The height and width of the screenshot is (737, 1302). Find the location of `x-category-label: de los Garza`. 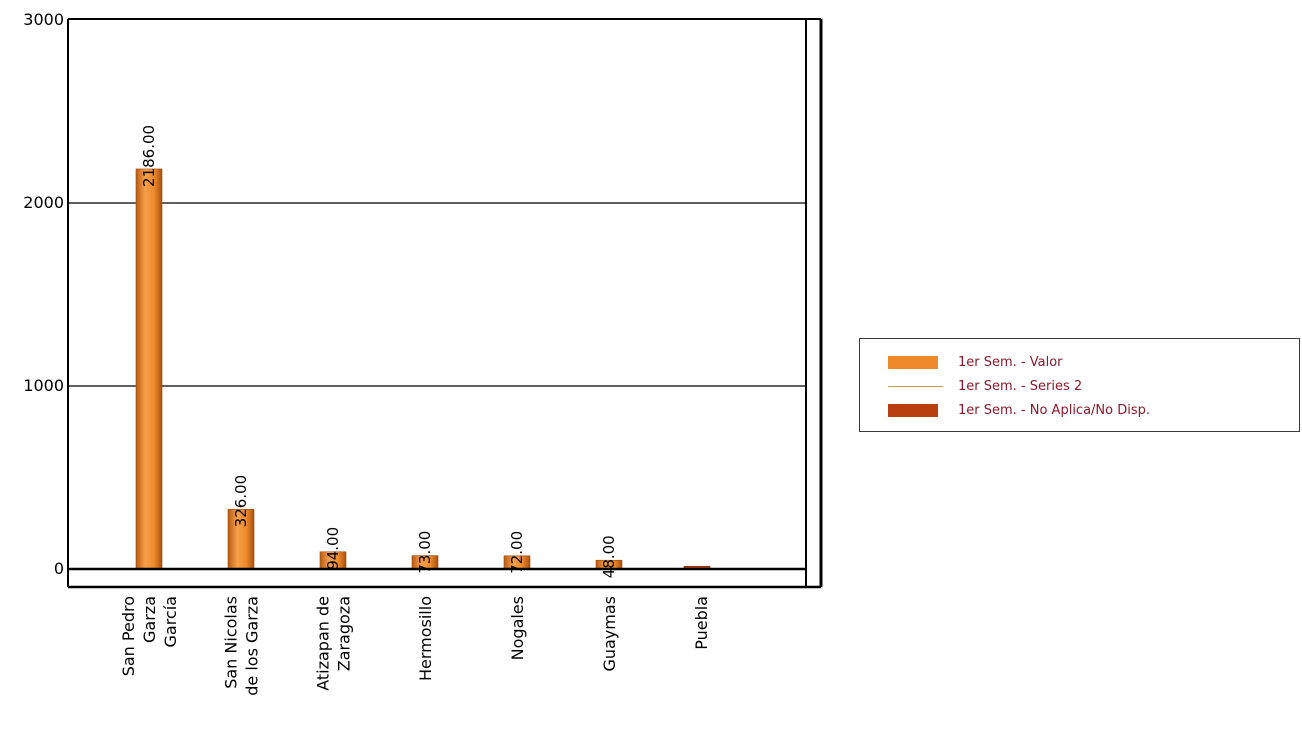

x-category-label: de los Garza is located at coordinates (252, 646).